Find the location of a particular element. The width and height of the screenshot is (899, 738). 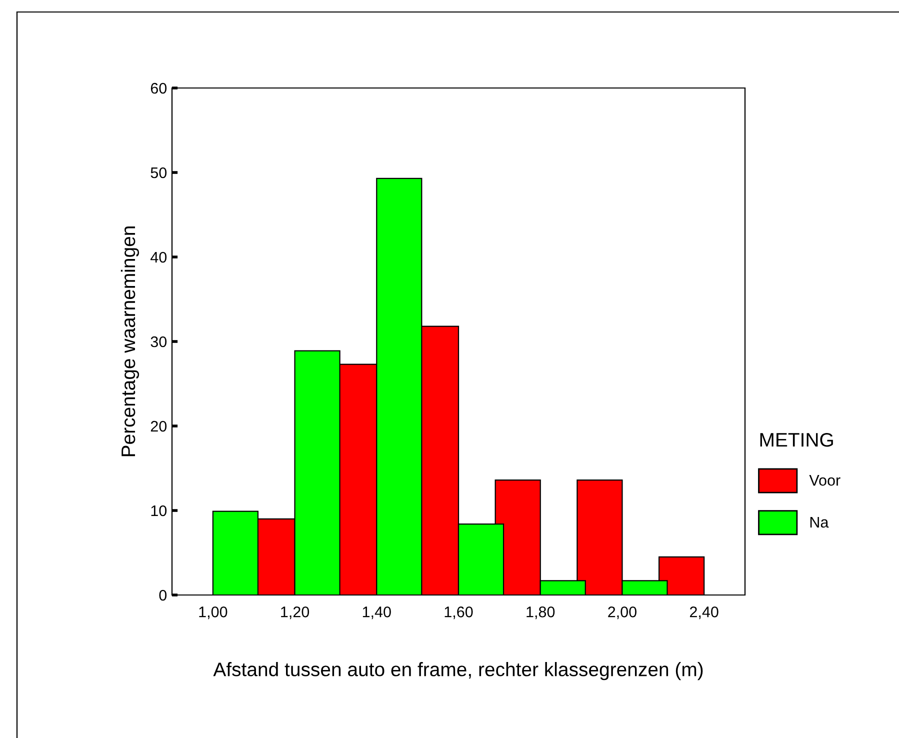

y-tick-label: 40 is located at coordinates (158, 257).